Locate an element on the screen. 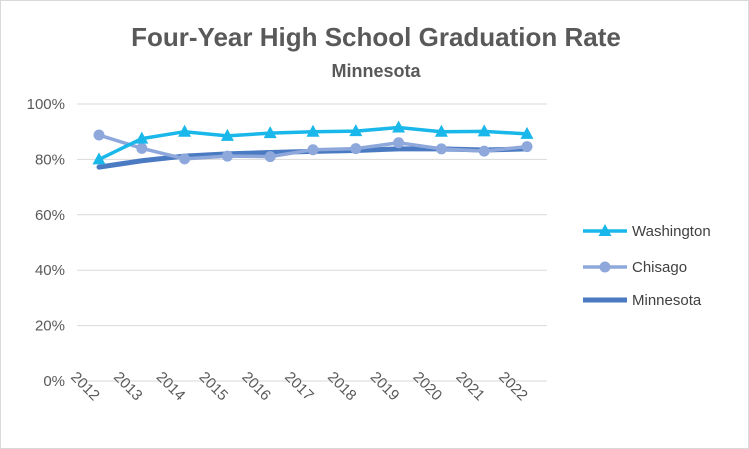  y-tick-label: 40% is located at coordinates (50, 270).